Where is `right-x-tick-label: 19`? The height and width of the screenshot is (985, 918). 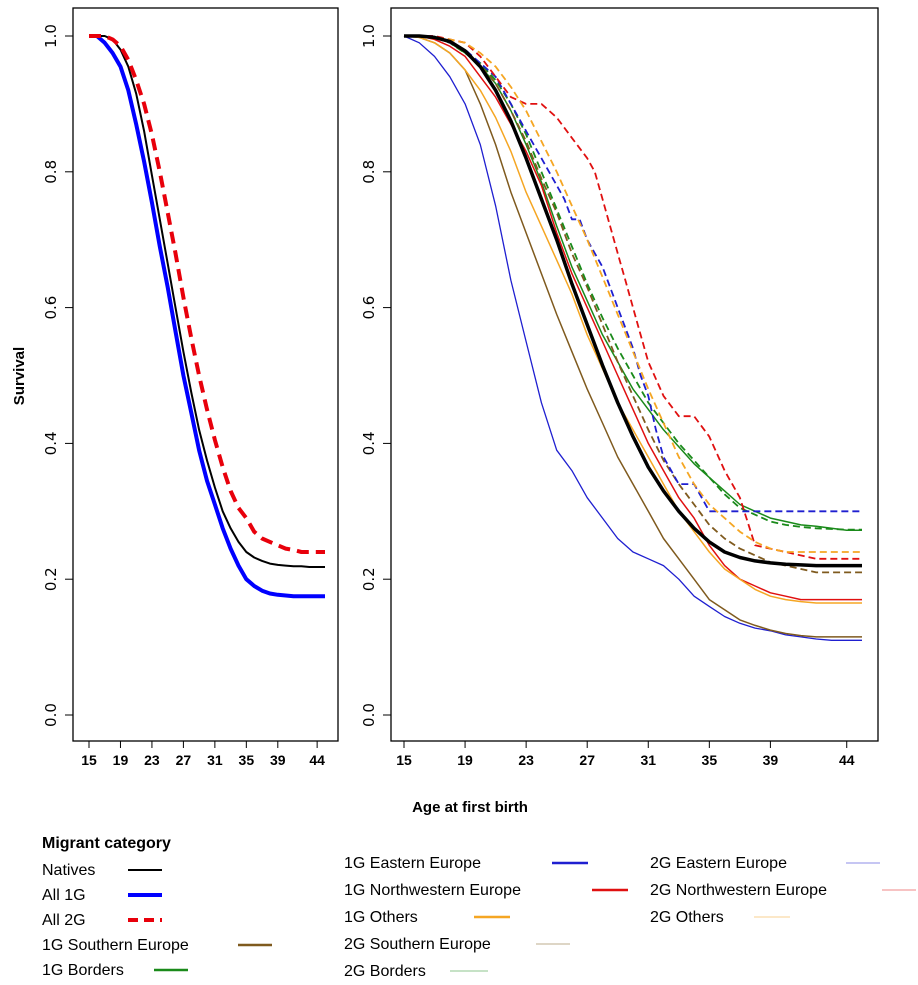 right-x-tick-label: 19 is located at coordinates (465, 760).